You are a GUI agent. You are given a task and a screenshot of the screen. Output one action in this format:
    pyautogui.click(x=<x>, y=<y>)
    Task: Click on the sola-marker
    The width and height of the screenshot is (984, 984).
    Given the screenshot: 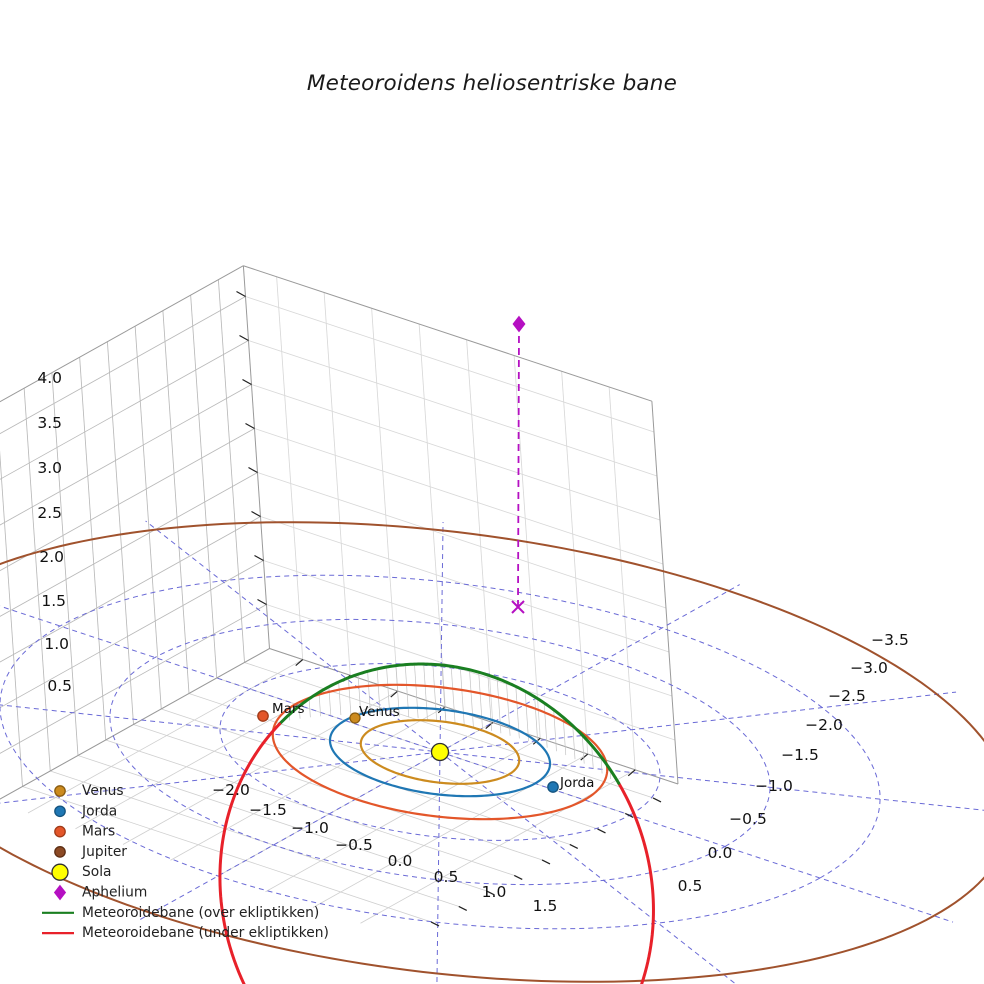 What is the action you would take?
    pyautogui.click(x=440, y=752)
    